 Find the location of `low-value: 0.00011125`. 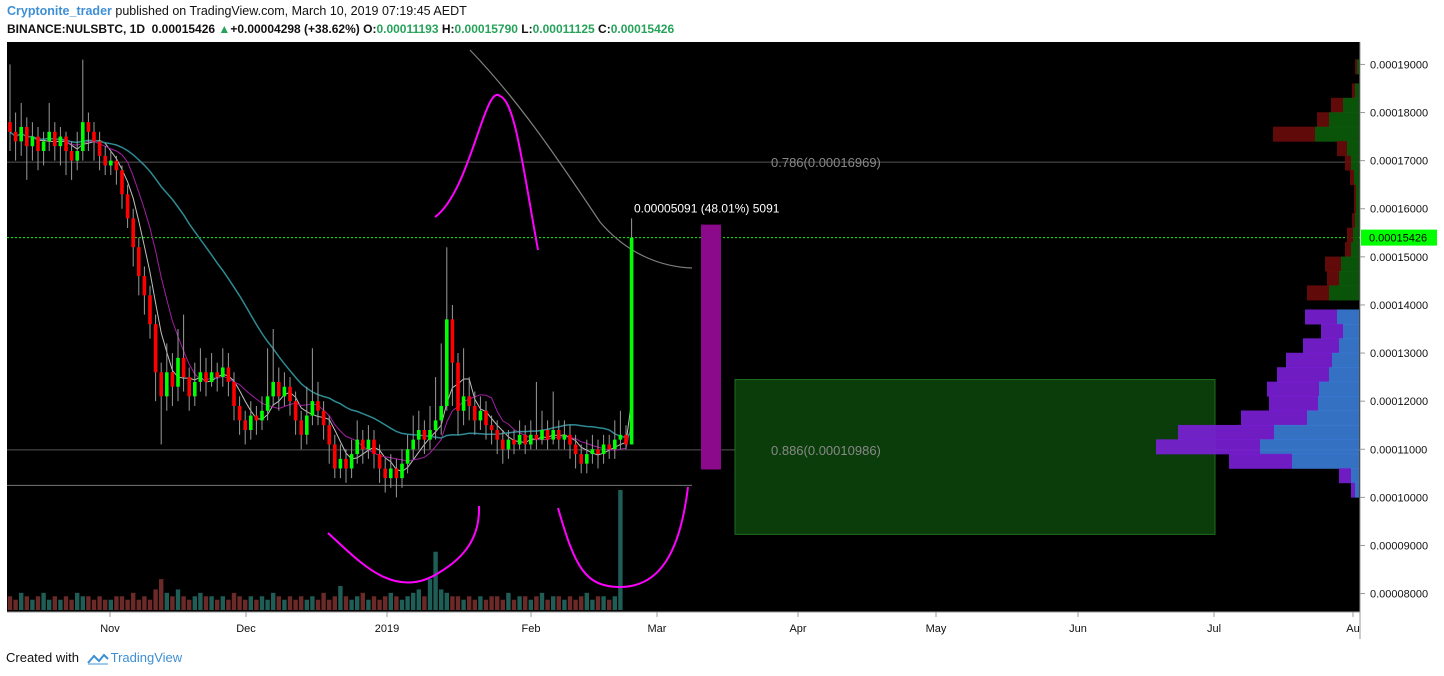

low-value: 0.00011125 is located at coordinates (563, 29).